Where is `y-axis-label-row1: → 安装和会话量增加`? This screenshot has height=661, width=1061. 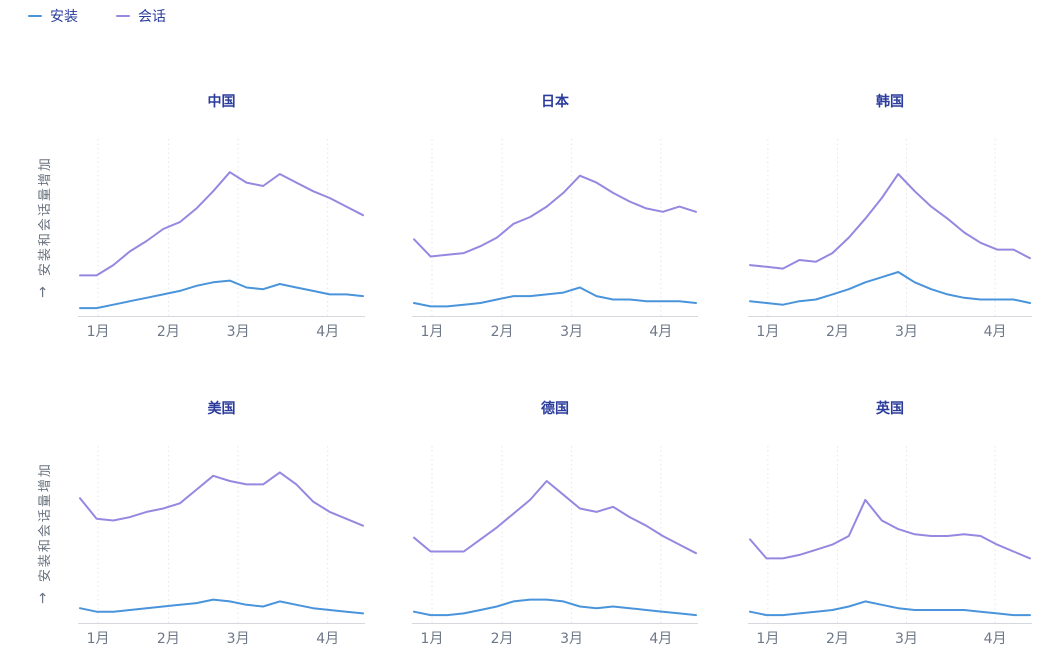
y-axis-label-row1: → 安装和会话量增加 is located at coordinates (43, 227).